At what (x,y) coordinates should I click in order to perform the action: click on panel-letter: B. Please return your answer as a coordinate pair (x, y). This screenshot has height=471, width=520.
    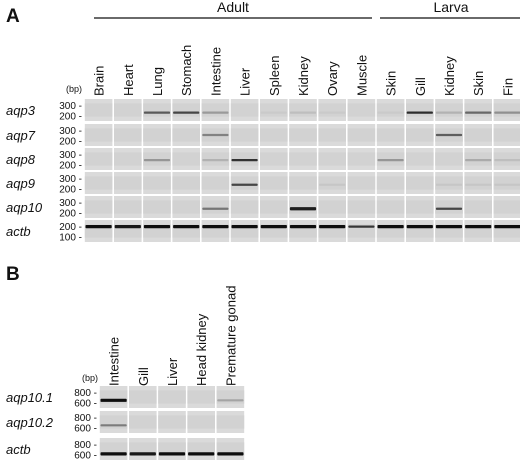
    Looking at the image, I should click on (13, 274).